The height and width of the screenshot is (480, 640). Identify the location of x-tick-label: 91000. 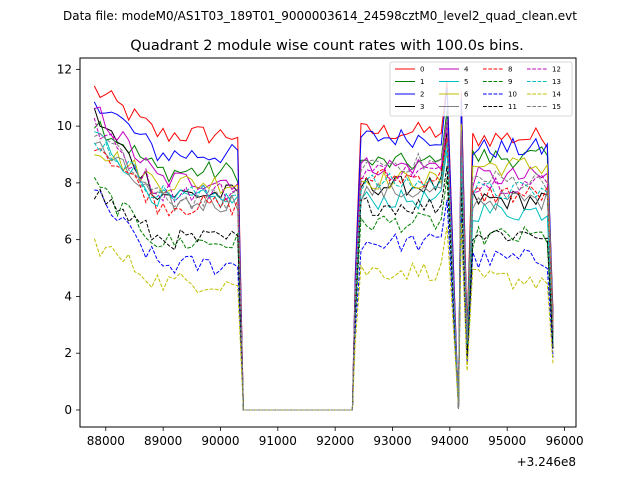
(278, 441).